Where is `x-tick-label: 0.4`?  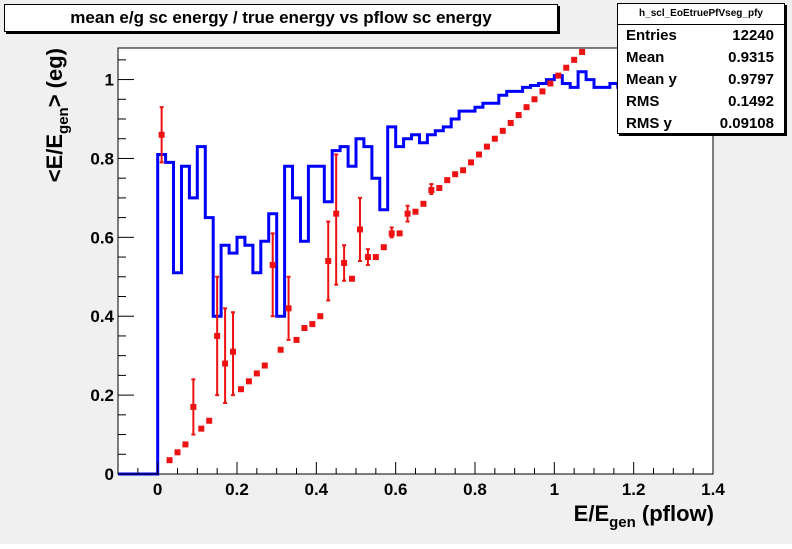
x-tick-label: 0.4 is located at coordinates (317, 489).